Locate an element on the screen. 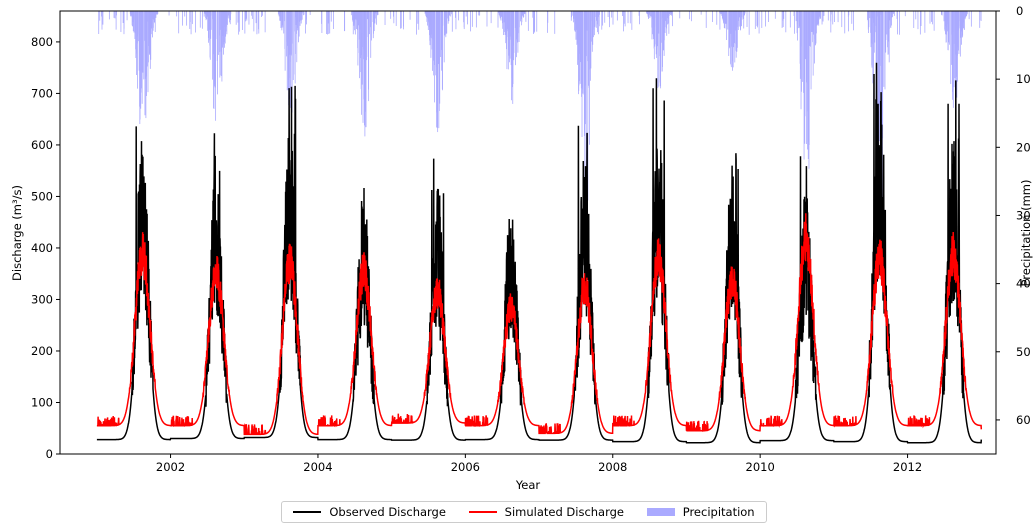 This screenshot has width=1034, height=525. x-tick-label: 2012 is located at coordinates (907, 467).